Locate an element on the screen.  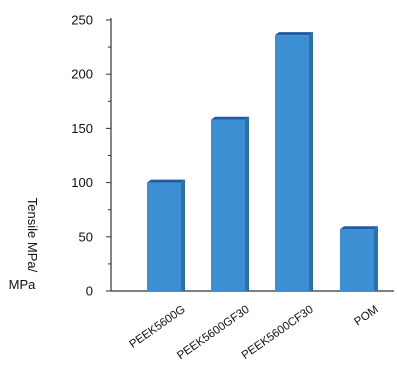
y-axis-unit: MPa is located at coordinates (23, 284).